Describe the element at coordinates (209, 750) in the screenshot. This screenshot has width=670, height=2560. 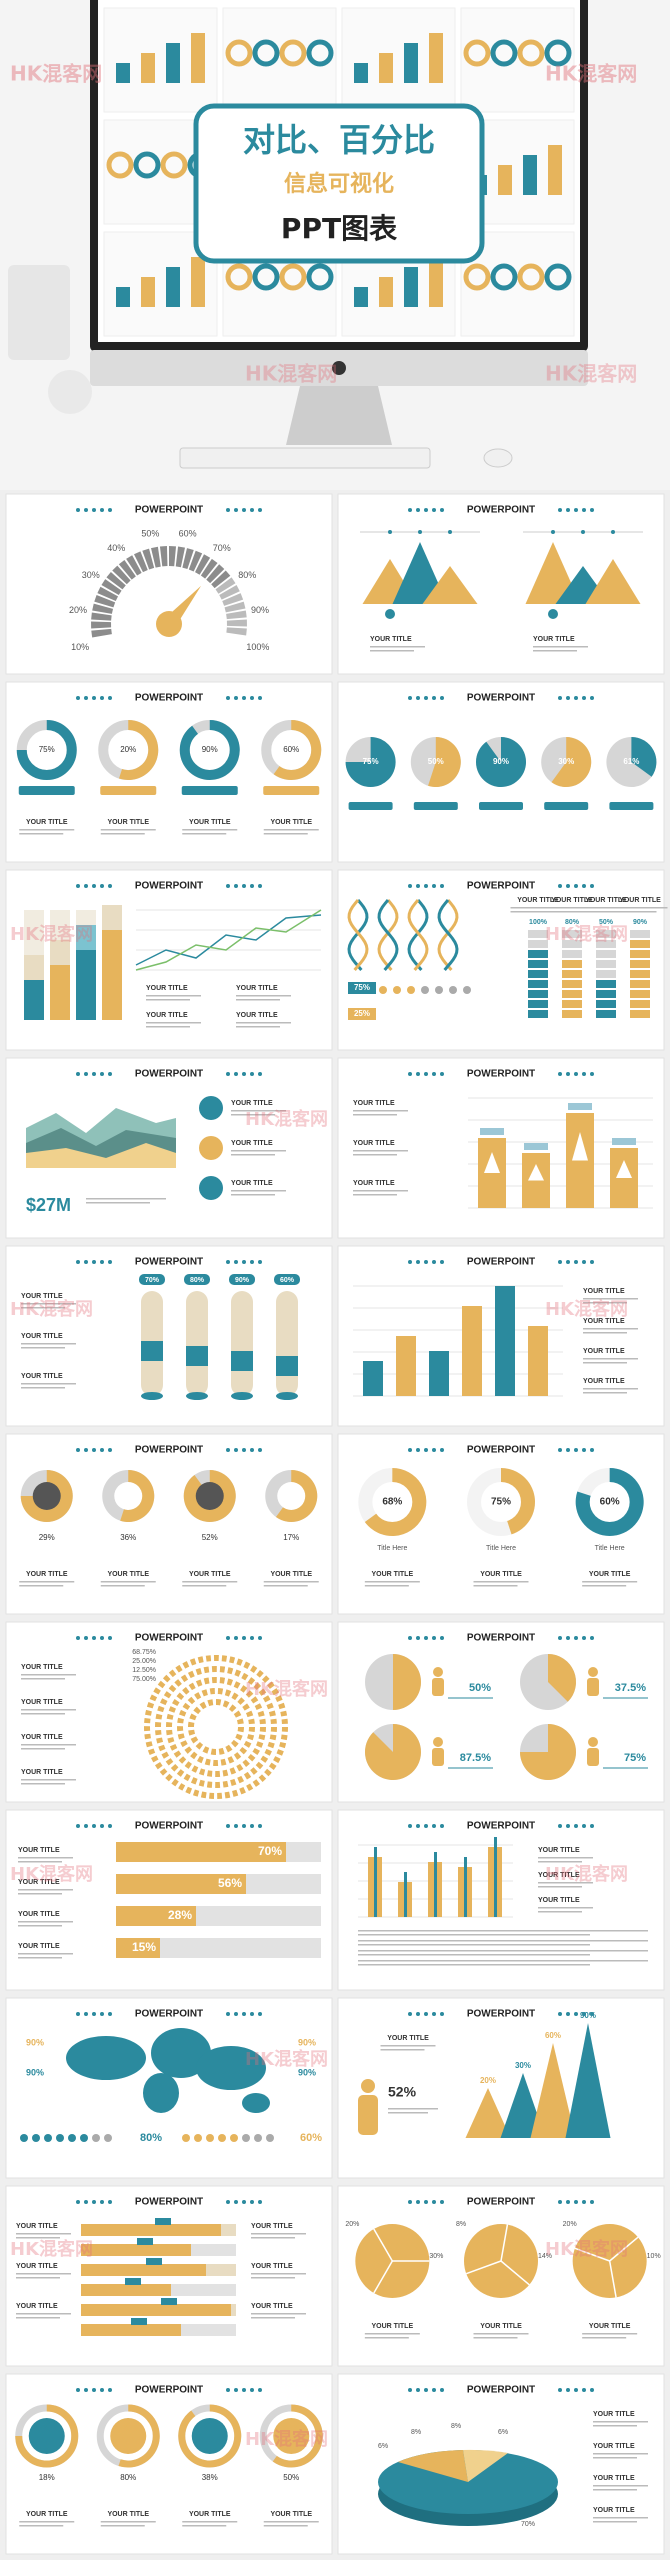
I see `donut-arc` at that location.